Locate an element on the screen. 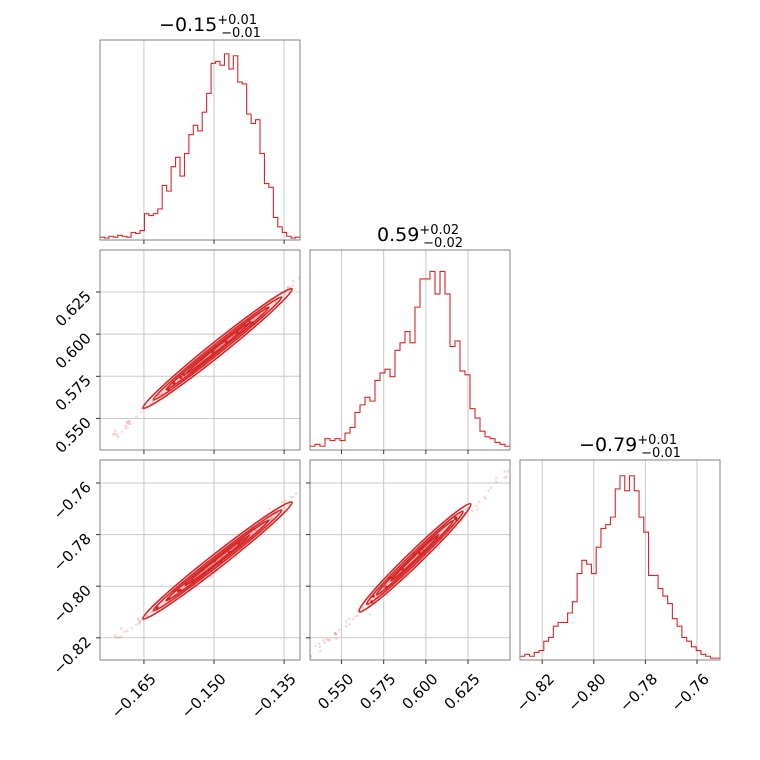 This screenshot has height=760, width=760. param-title-2: −0.79+0.01 −0.01 is located at coordinates (630, 447).